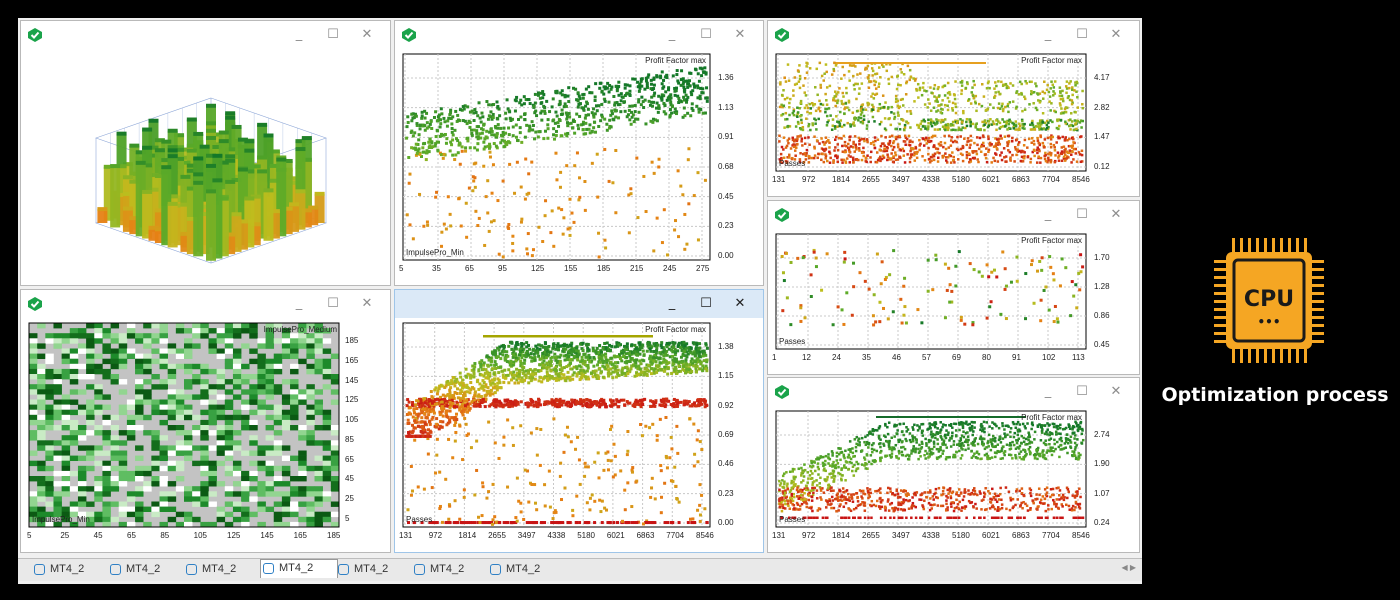 The image size is (1400, 600). Describe the element at coordinates (1102, 166) in the screenshot. I see `y-tick-label: 0.12` at that location.